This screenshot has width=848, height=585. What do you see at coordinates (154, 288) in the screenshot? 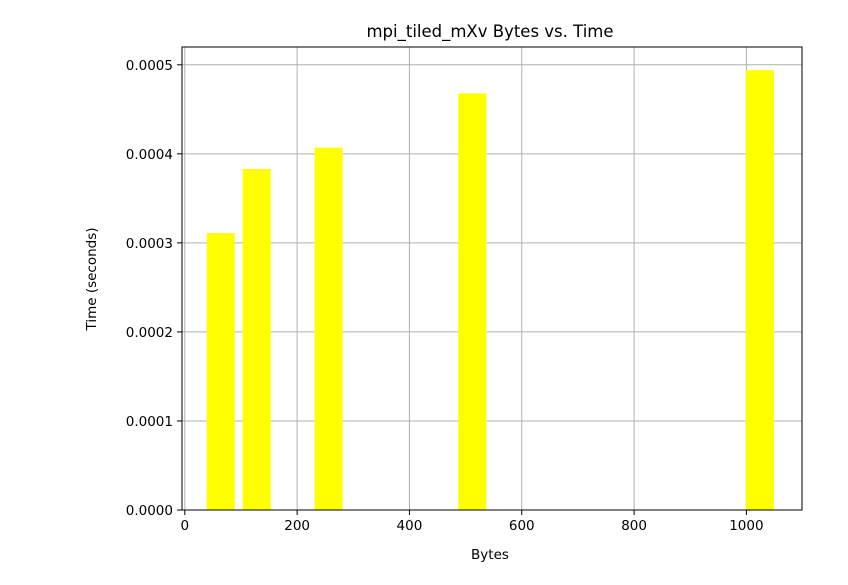
I see `y-axis-ticks: 0.0000 0.0001 0.0002 0.0003 0.0004 0.0005` at bounding box center [154, 288].